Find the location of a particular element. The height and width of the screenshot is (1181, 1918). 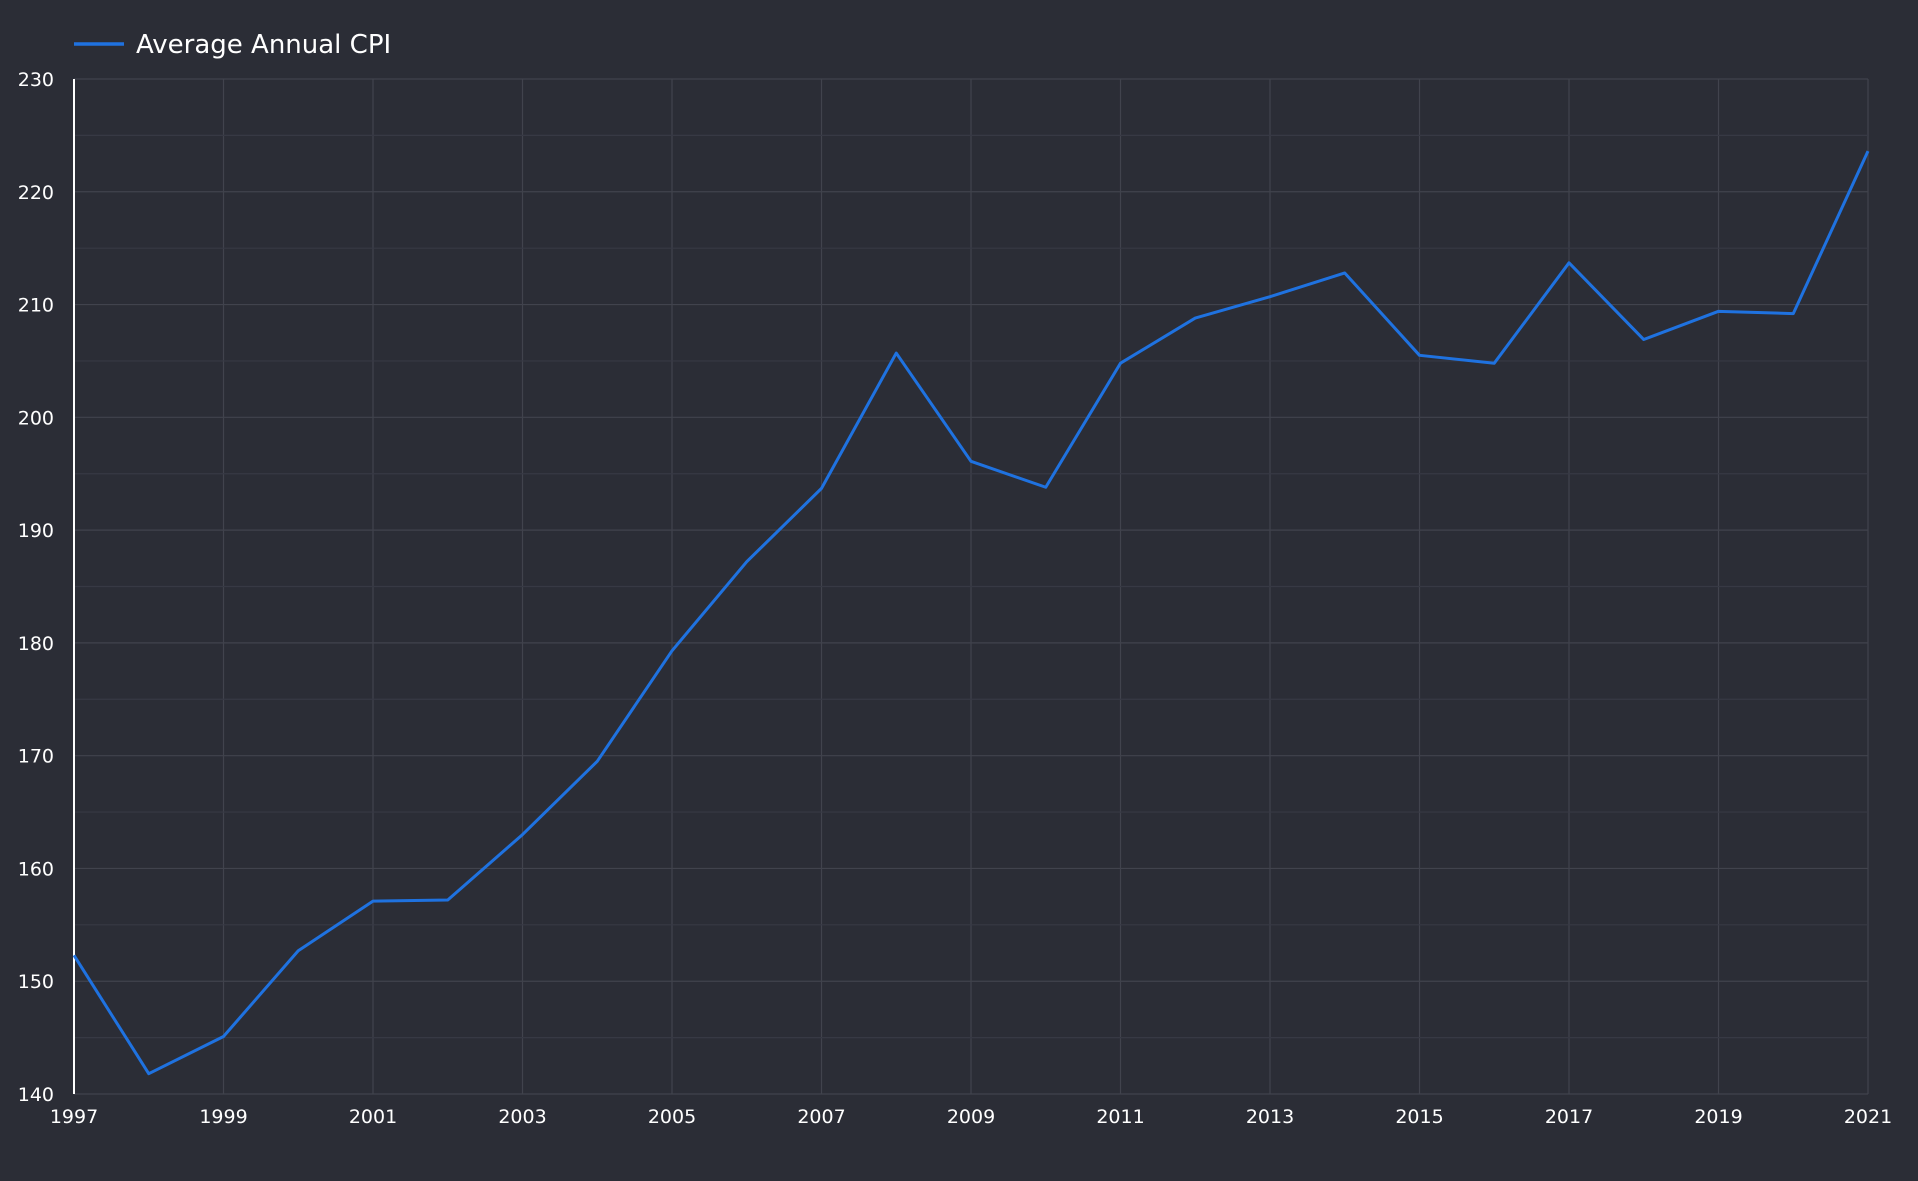

y-tick-label: 190 is located at coordinates (36, 531).